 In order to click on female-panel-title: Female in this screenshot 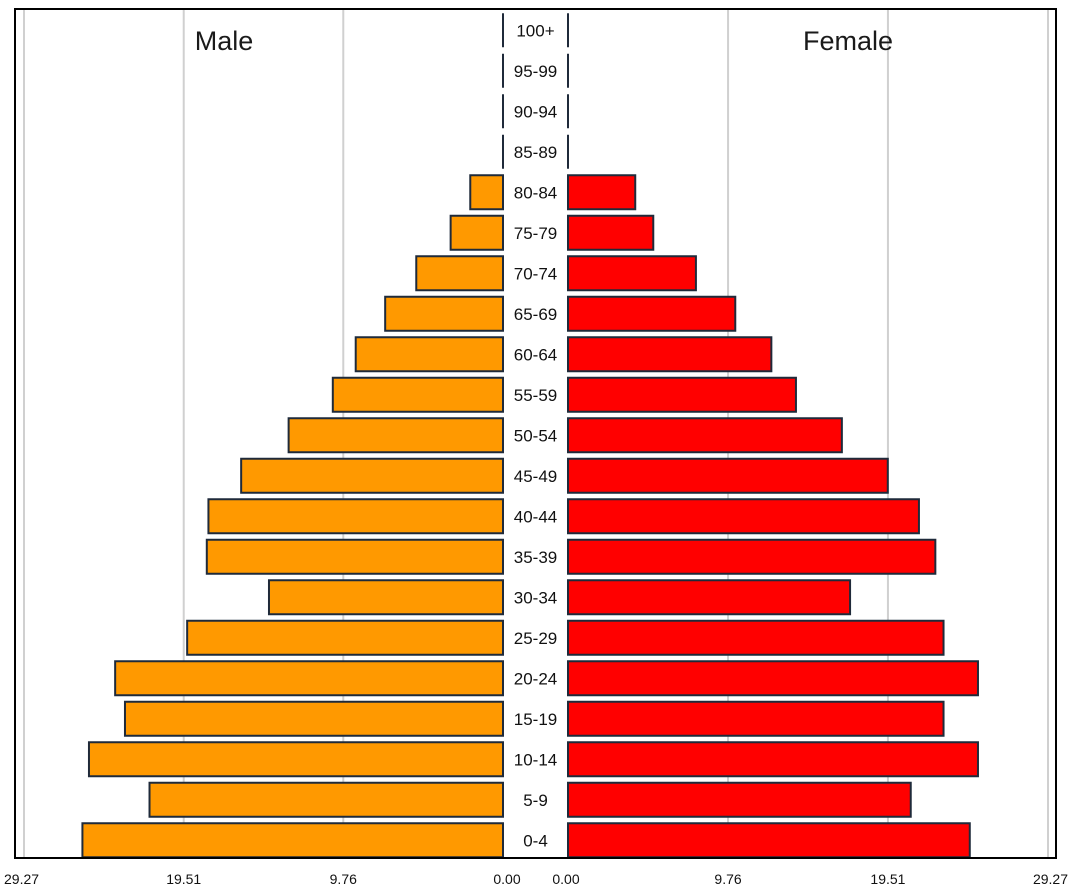, I will do `click(848, 41)`.